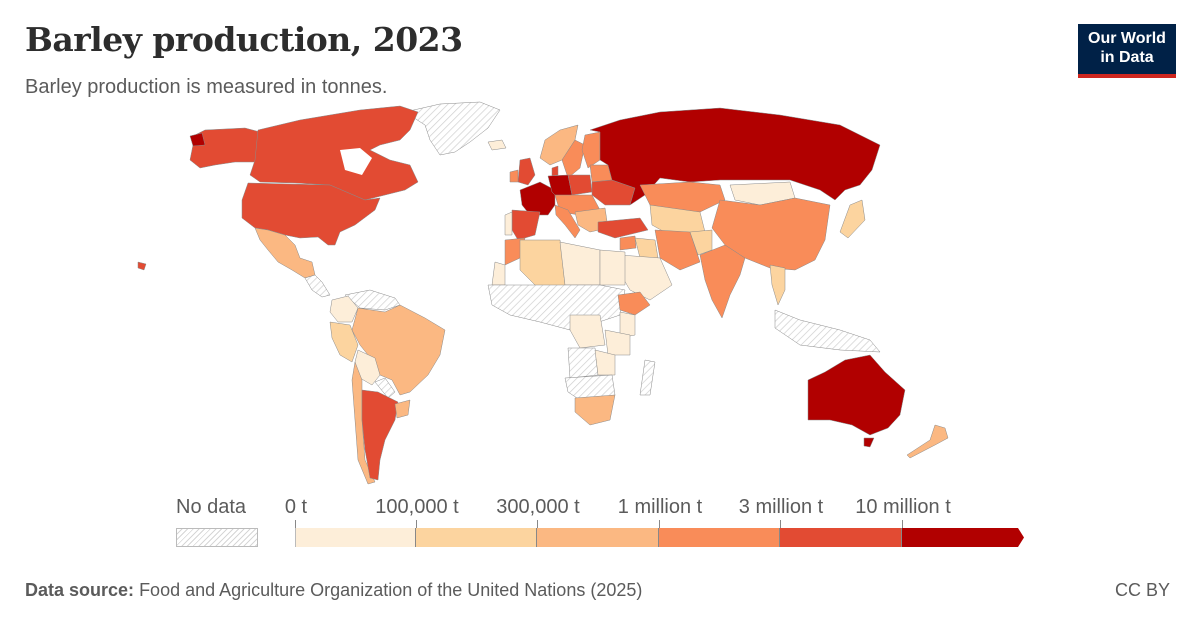  What do you see at coordinates (380, 435) in the screenshot?
I see `country-argentina` at bounding box center [380, 435].